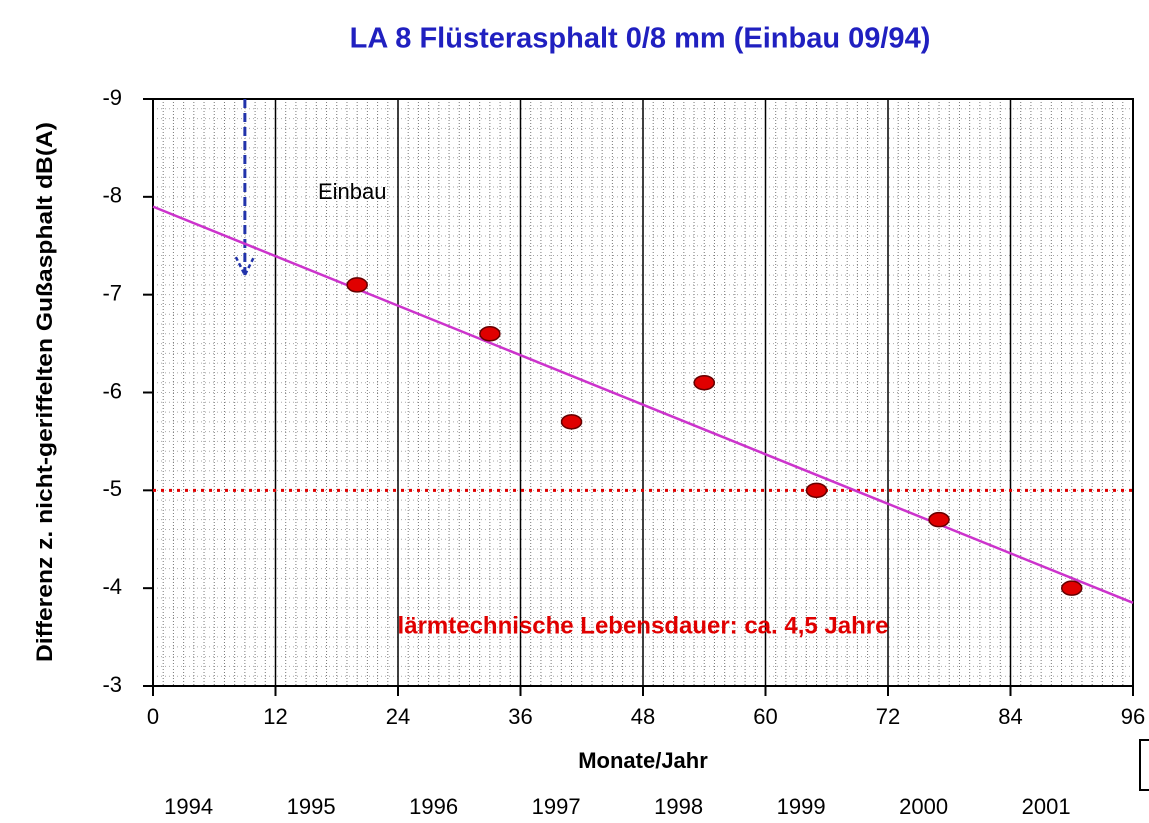 The image size is (1149, 823). What do you see at coordinates (801, 806) in the screenshot?
I see `year-label: 1999` at bounding box center [801, 806].